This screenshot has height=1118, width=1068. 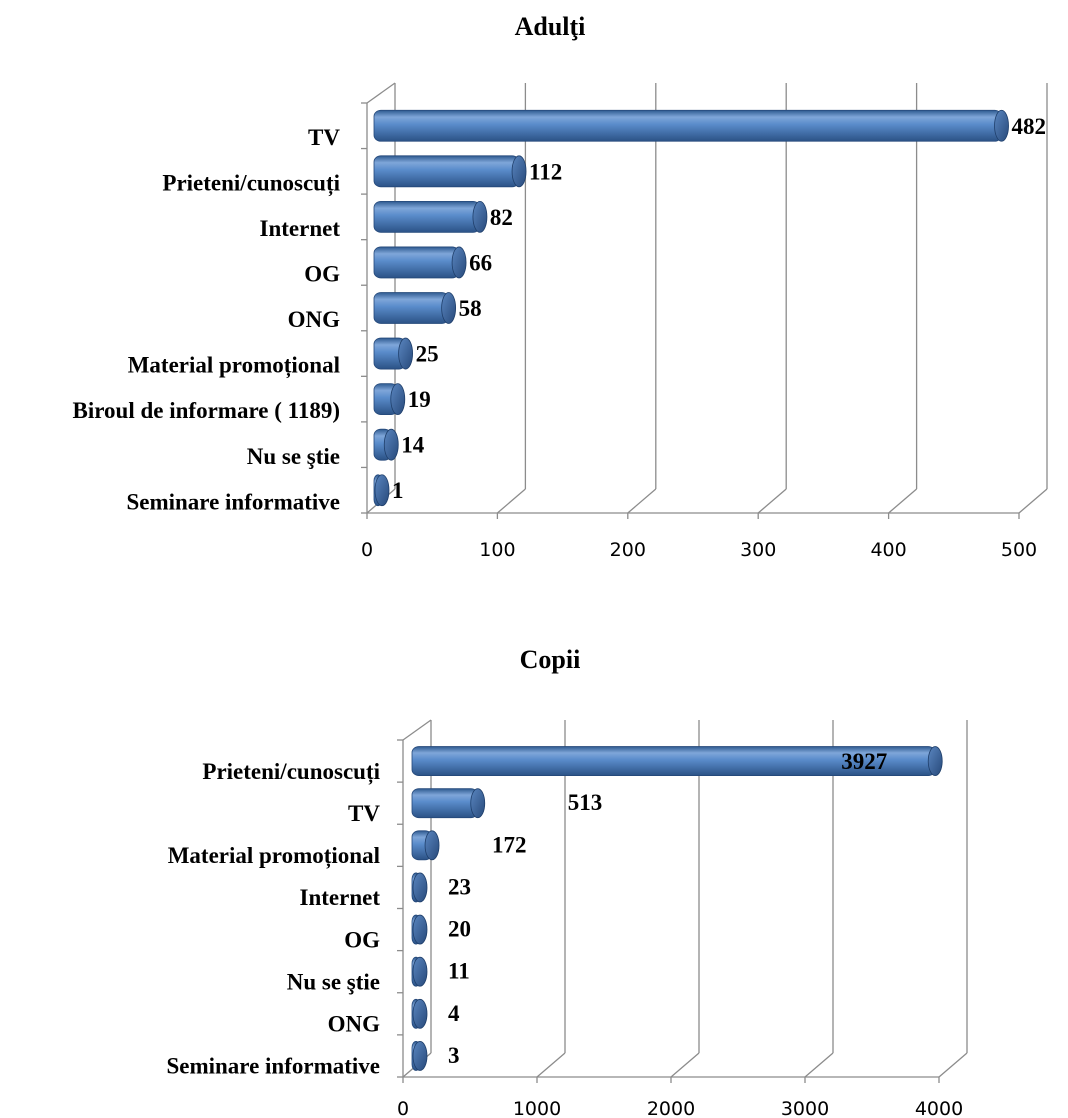 What do you see at coordinates (1019, 550) in the screenshot?
I see `x-tick-label: 500` at bounding box center [1019, 550].